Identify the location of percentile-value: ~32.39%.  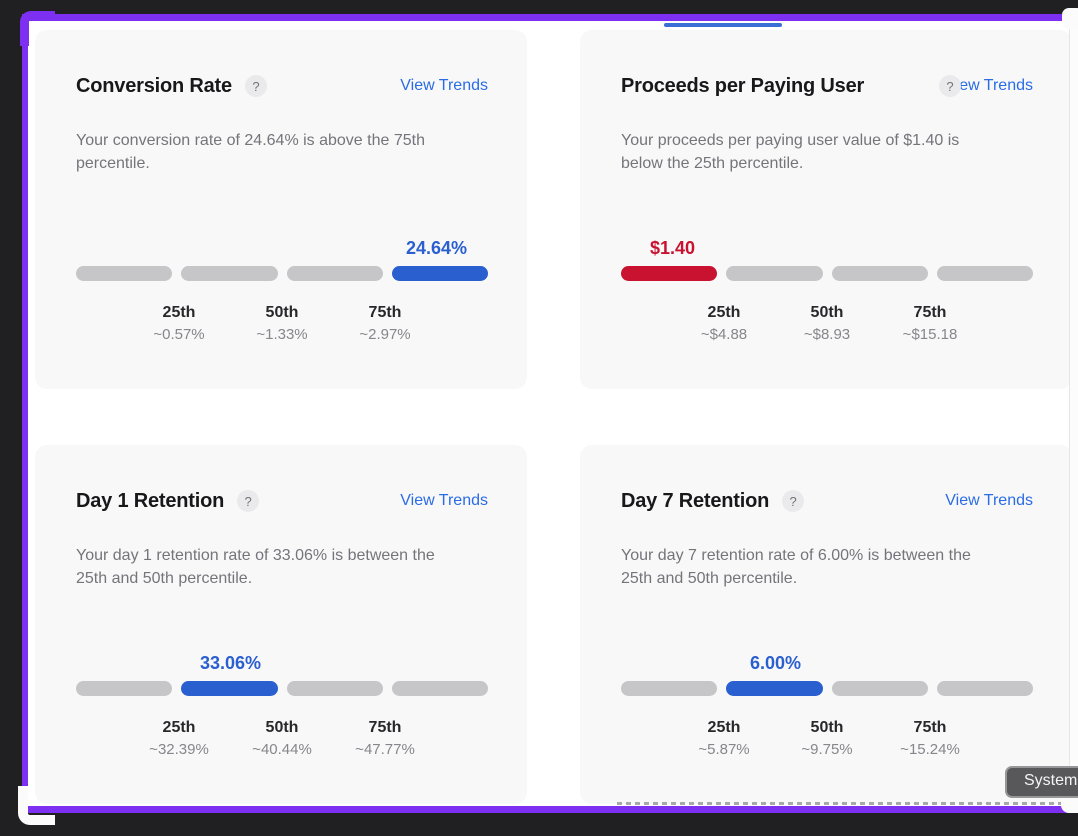
(179, 749).